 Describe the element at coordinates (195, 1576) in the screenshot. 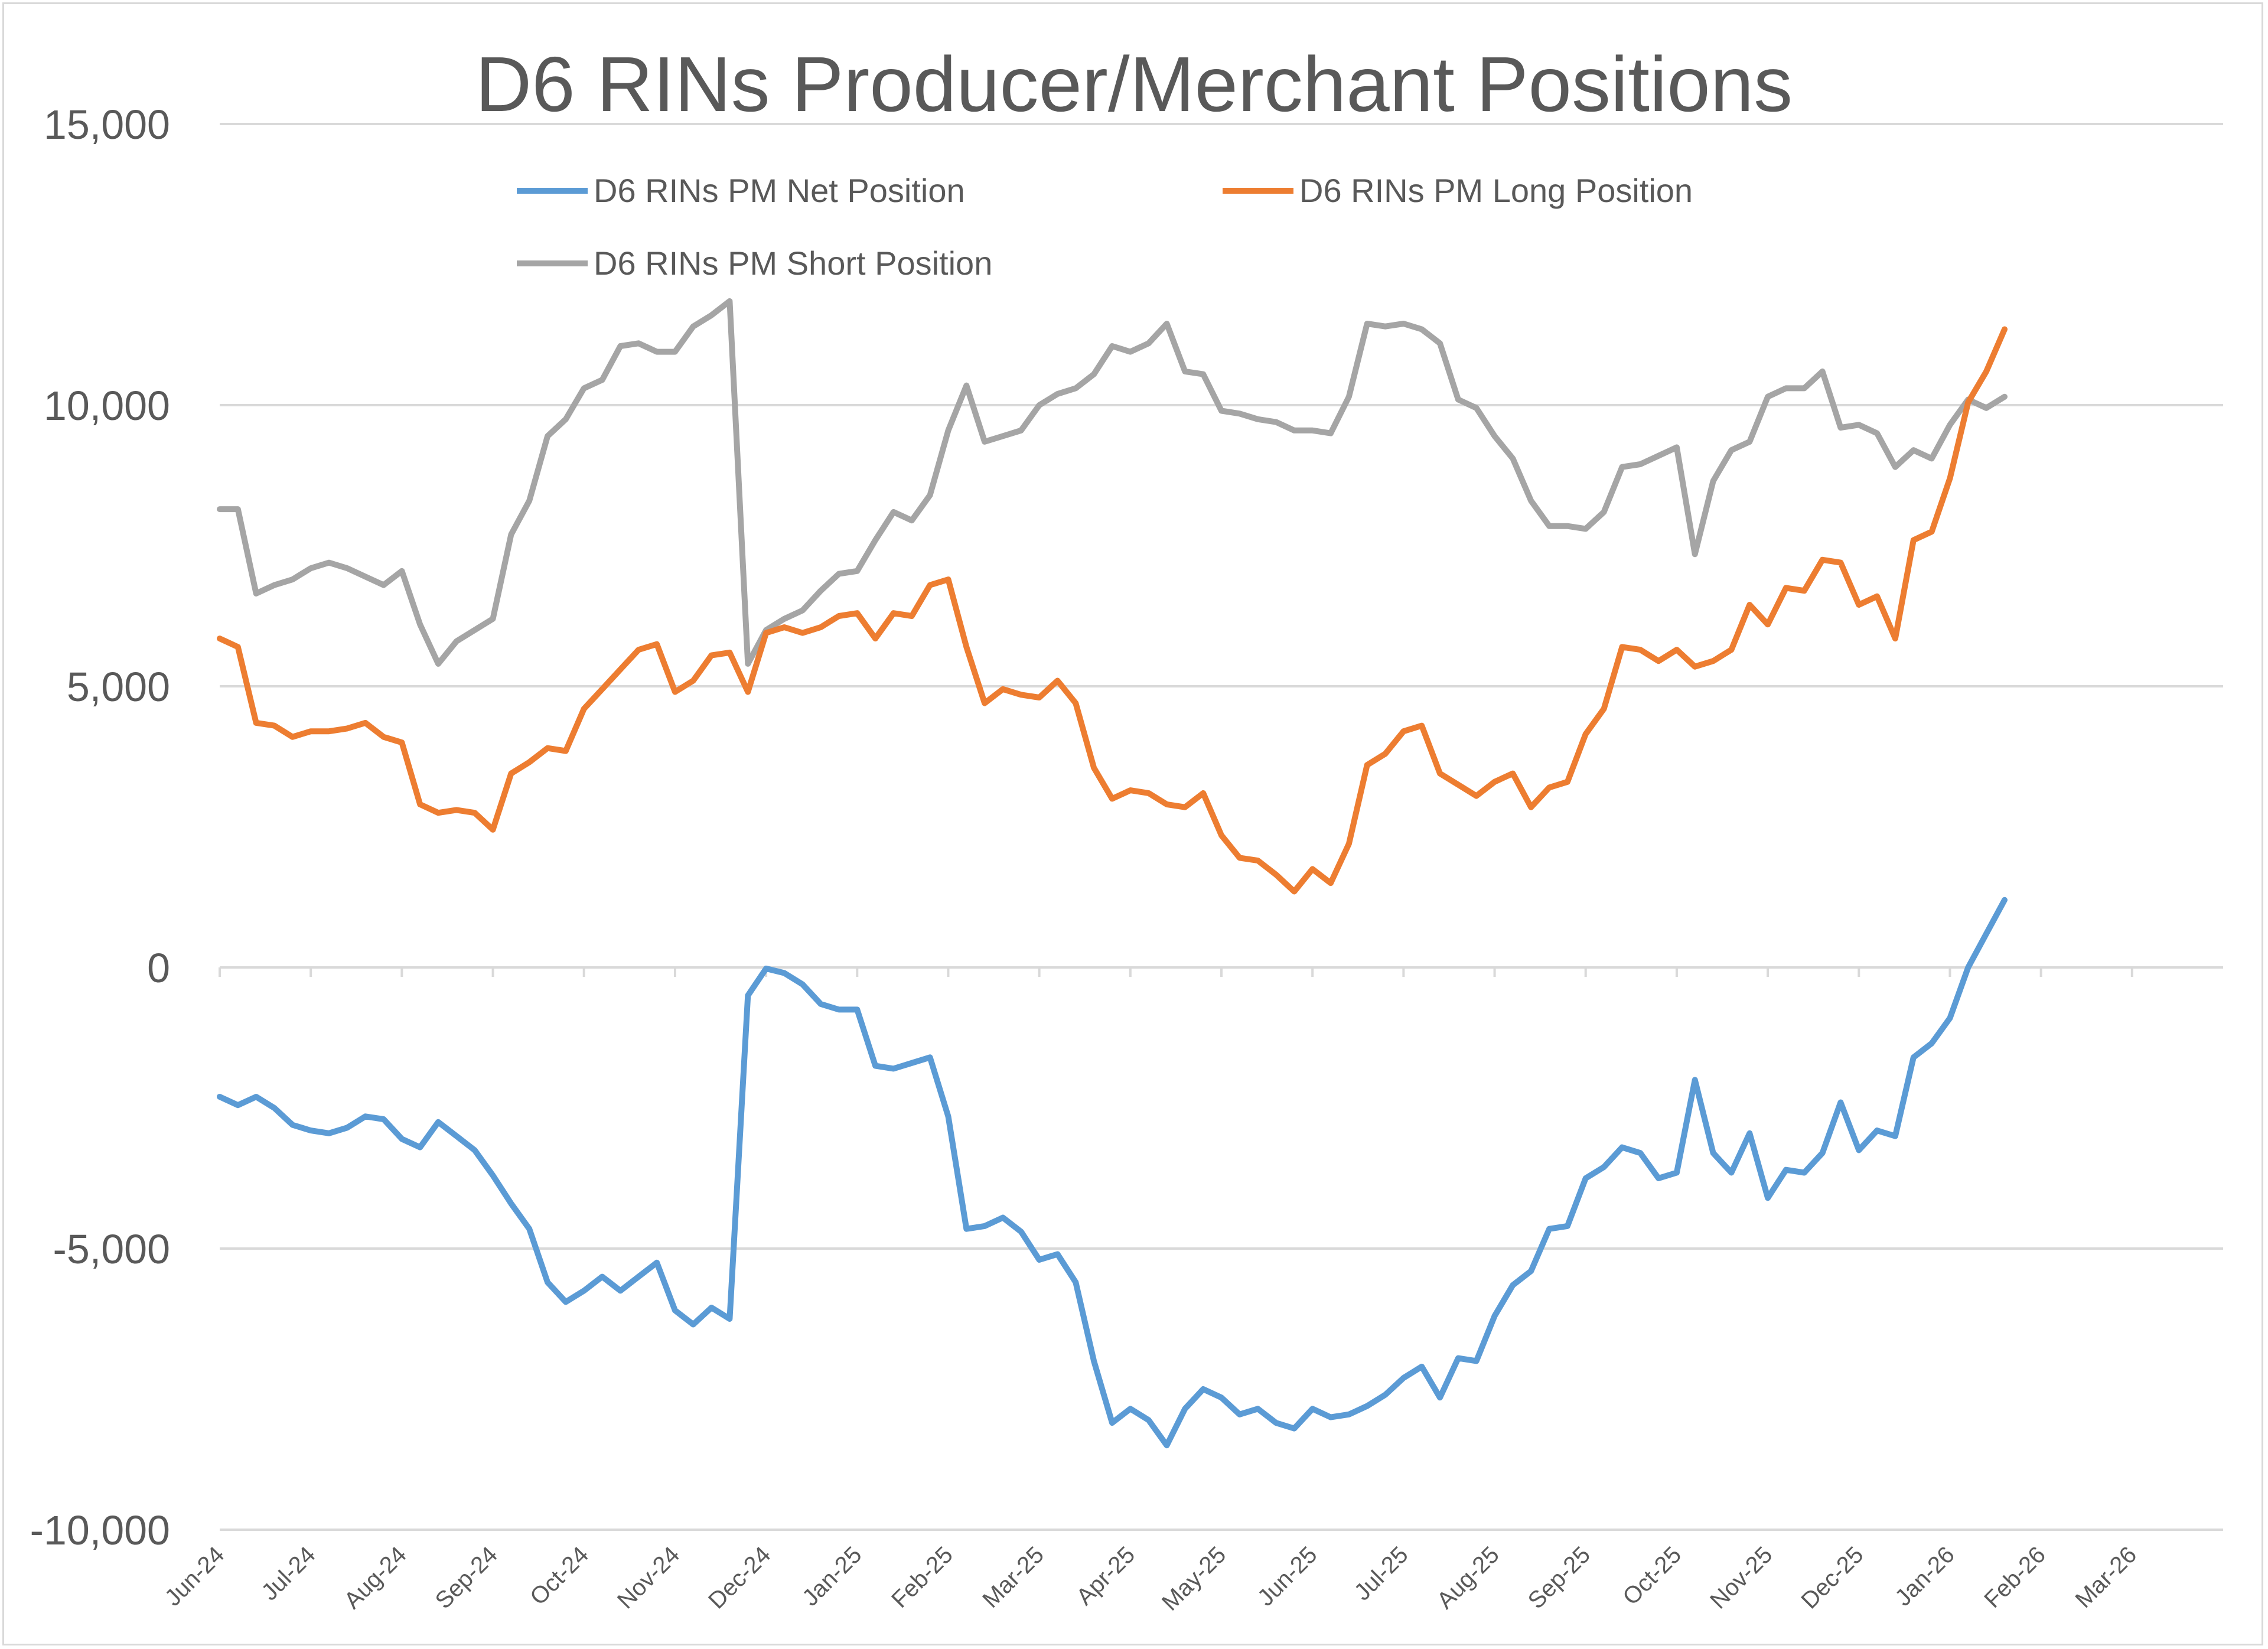

I see `x-tick-label: Jun-24` at that location.